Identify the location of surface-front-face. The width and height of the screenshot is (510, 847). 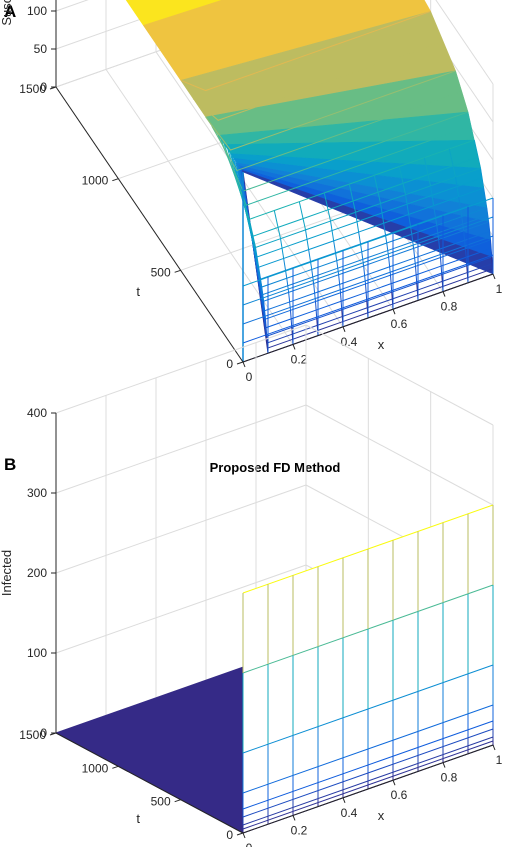
(368, 267).